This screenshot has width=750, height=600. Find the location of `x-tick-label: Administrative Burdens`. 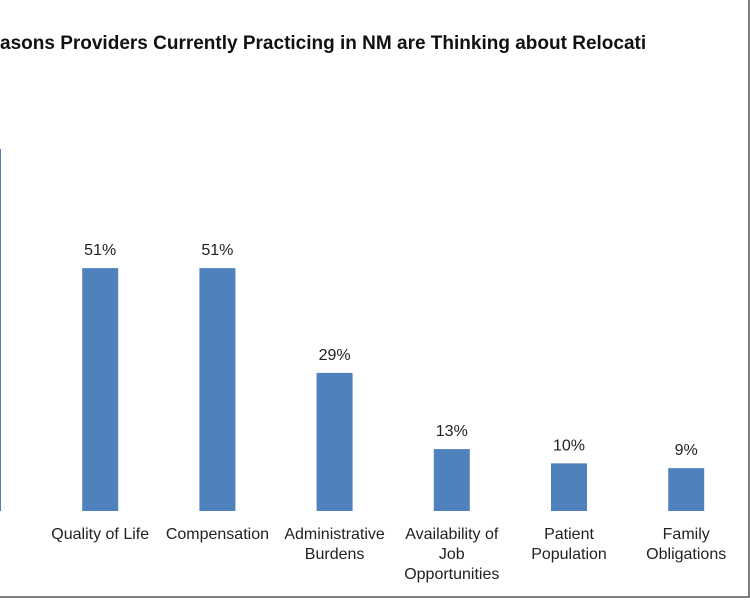

x-tick-label: Administrative Burdens is located at coordinates (334, 544).